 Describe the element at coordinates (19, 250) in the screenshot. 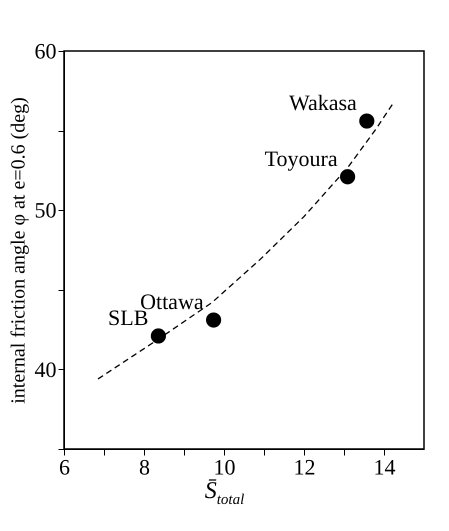

I see `y-axis-title: internal friction angle φ at e=0.6 (deg)` at that location.